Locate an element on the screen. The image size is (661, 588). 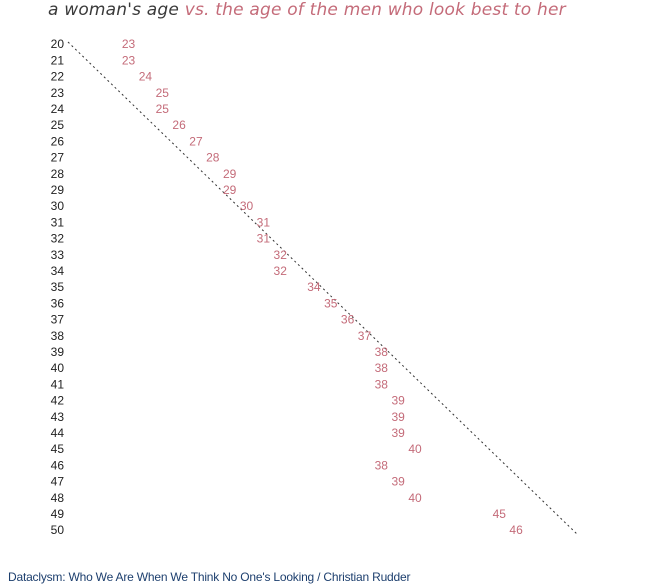
point-label-43: 39 is located at coordinates (398, 417).